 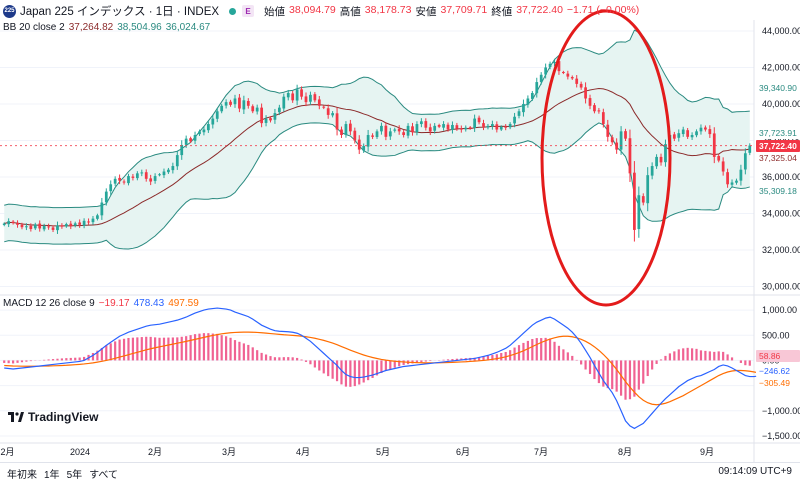 What do you see at coordinates (229, 452) in the screenshot?
I see `time-axis-label: 3月` at bounding box center [229, 452].